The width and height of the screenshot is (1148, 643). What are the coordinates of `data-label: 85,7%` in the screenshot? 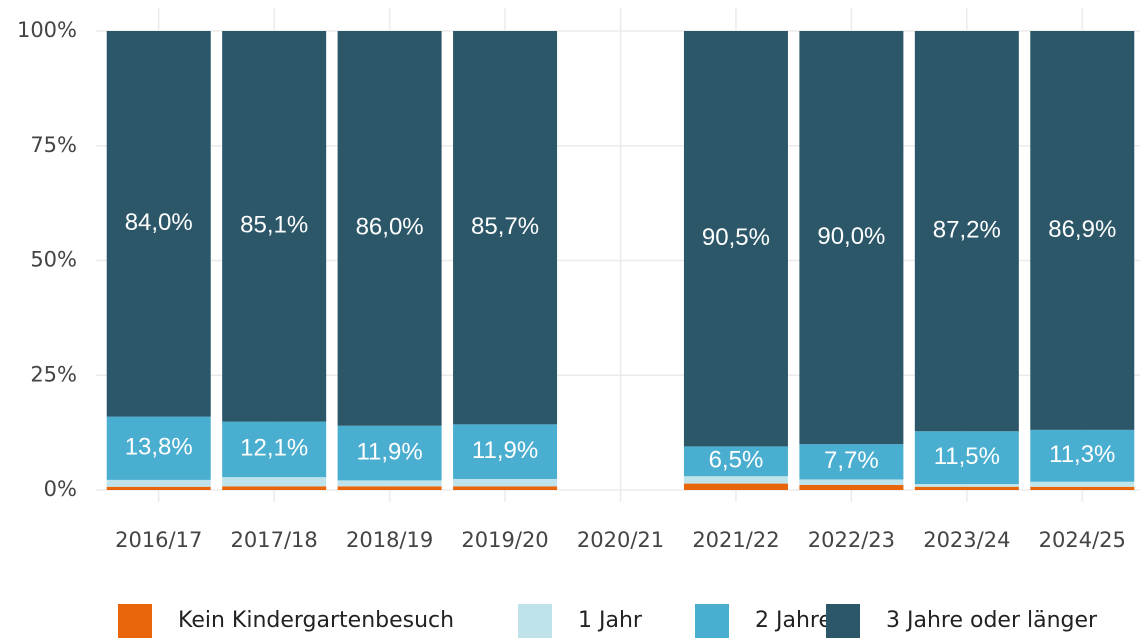 It's located at (505, 226).